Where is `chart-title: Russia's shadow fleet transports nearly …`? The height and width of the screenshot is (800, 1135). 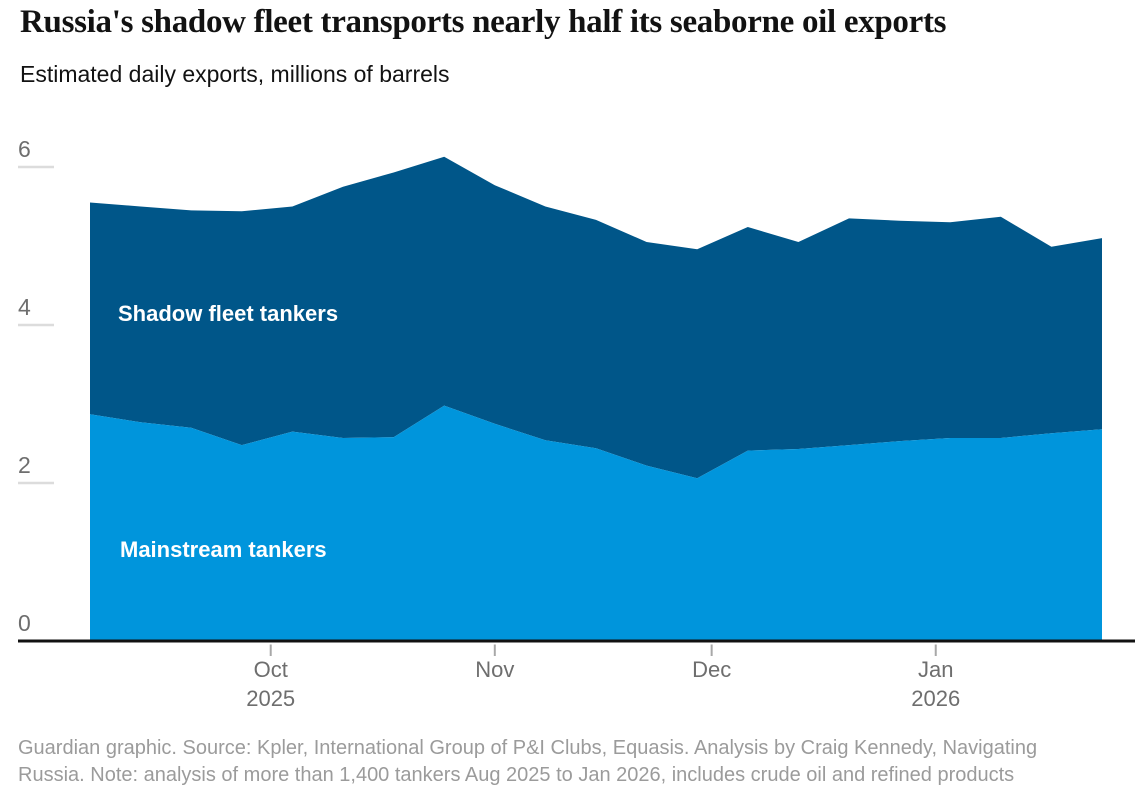 chart-title: Russia's shadow fleet transports nearly … is located at coordinates (483, 22).